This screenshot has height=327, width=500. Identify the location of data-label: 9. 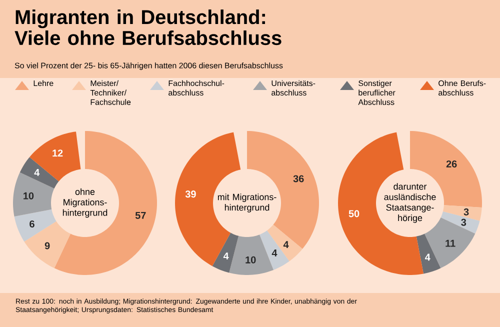
(47, 246).